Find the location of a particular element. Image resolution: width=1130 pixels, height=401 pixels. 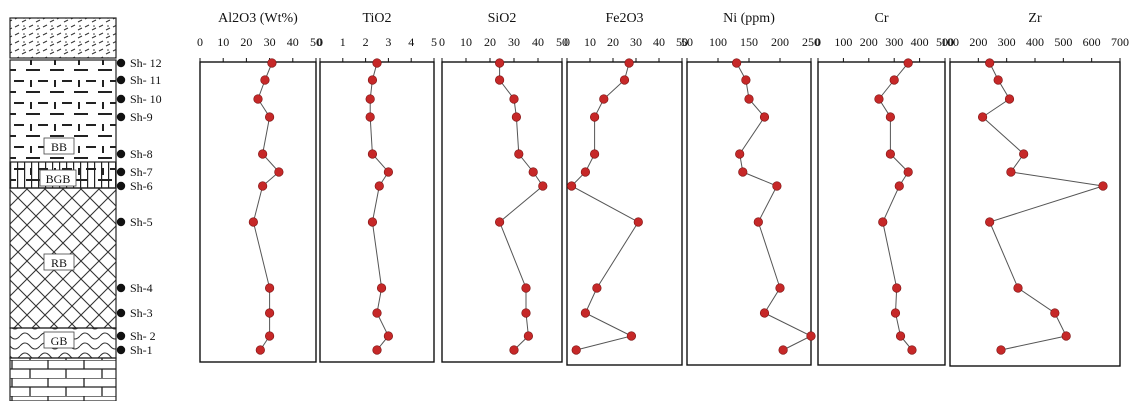

tick-label: 250 is located at coordinates (811, 42).